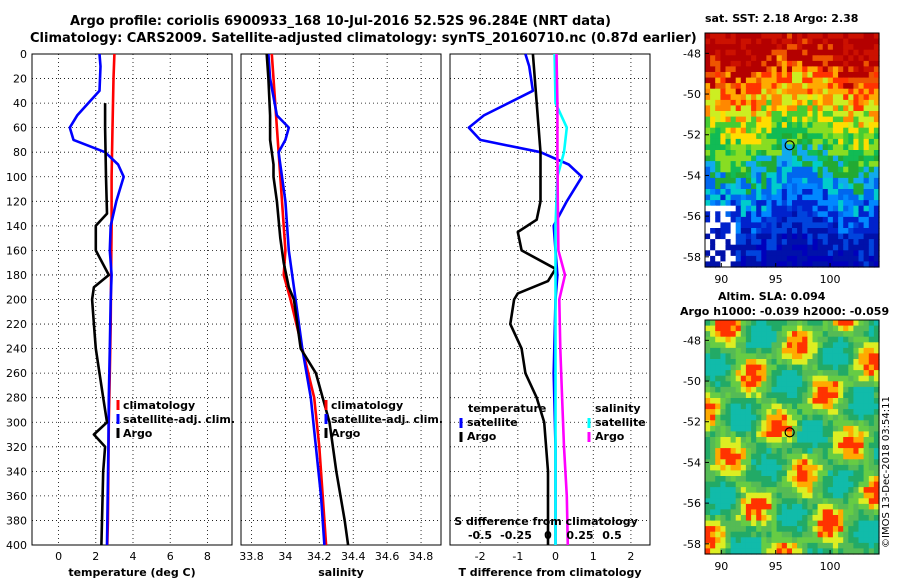 Image resolution: width=900 pixels, height=580 pixels. Describe the element at coordinates (721, 279) in the screenshot. I see `map-lon-label: 90` at that location.